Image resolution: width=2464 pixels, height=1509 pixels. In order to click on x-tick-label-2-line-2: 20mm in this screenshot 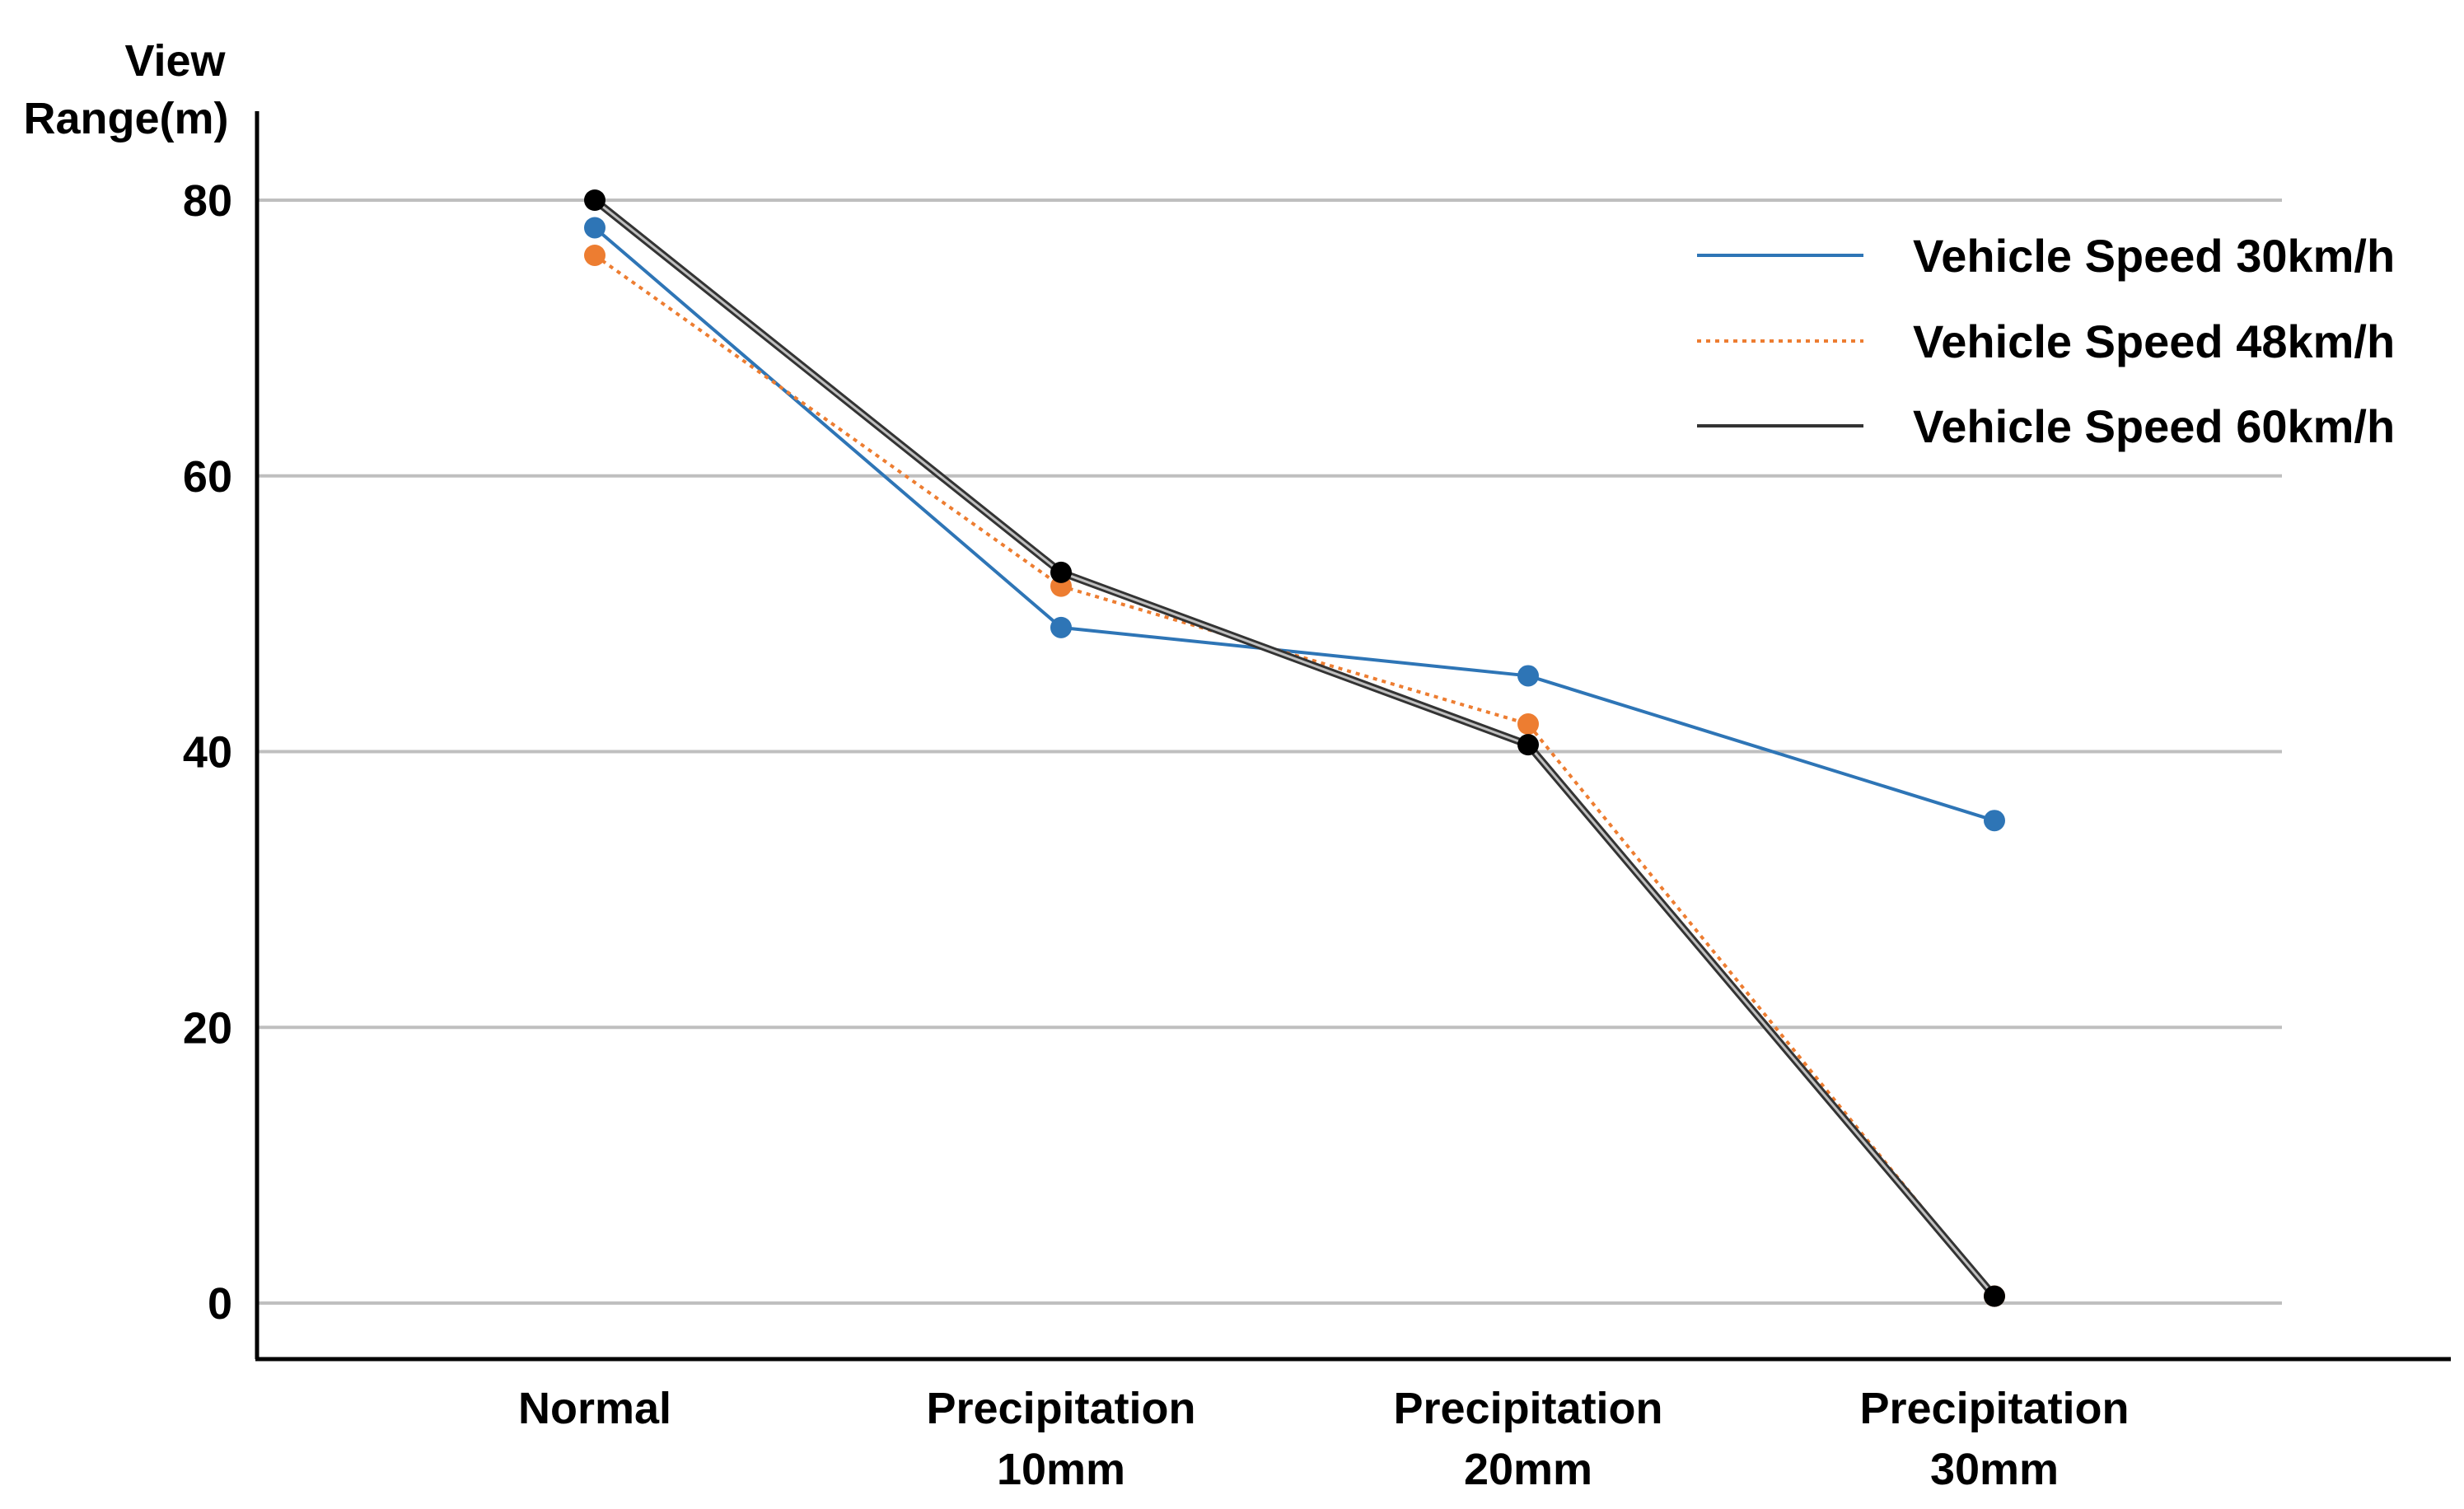, I will do `click(1528, 1469)`.